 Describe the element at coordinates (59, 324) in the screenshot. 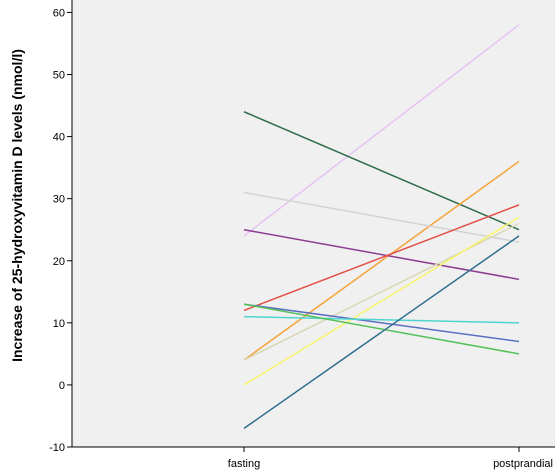

I see `y-tick-label: 10` at that location.